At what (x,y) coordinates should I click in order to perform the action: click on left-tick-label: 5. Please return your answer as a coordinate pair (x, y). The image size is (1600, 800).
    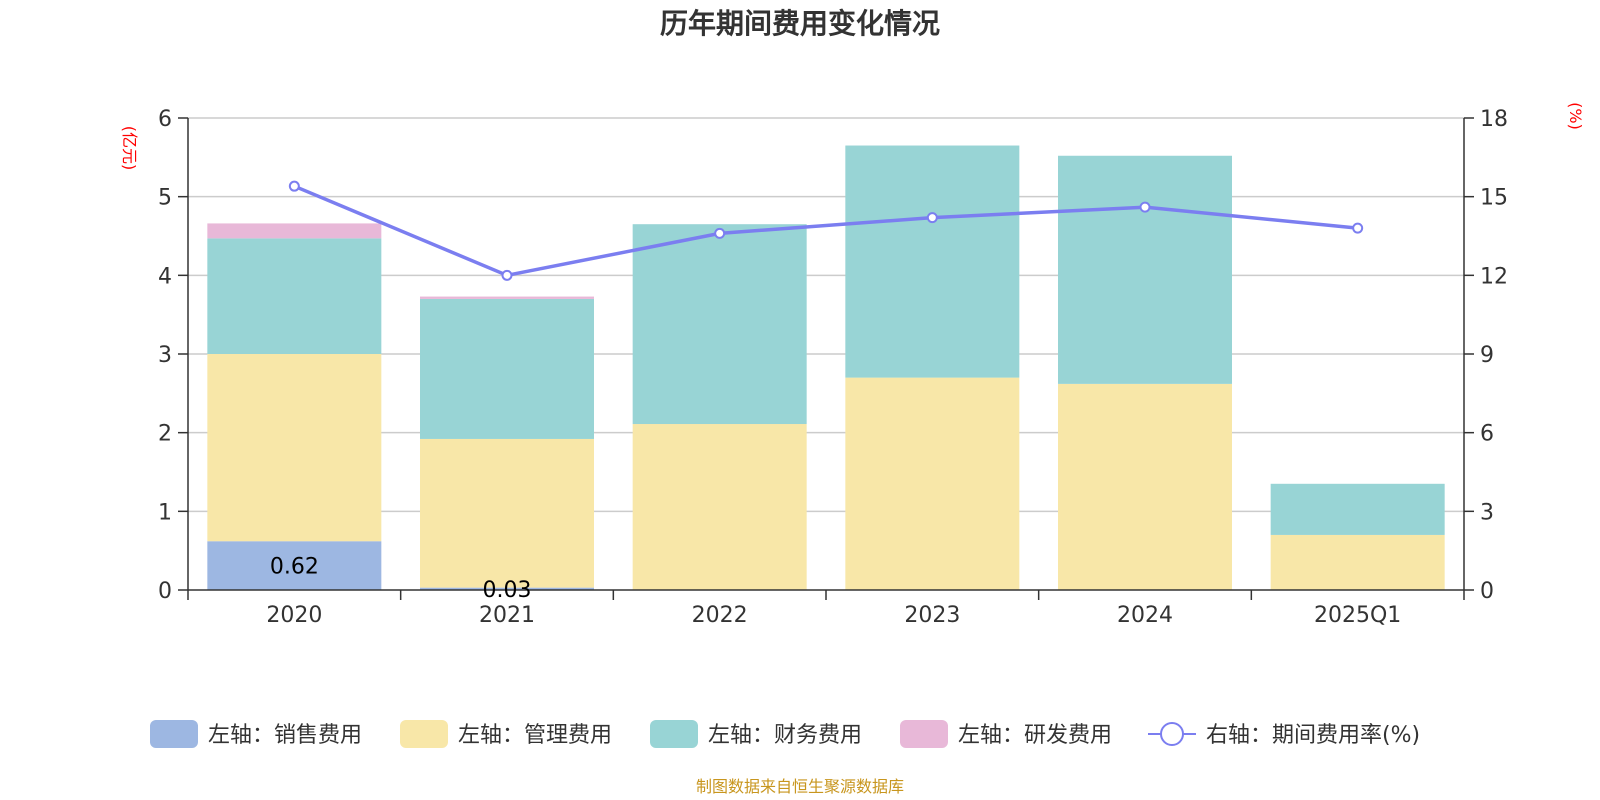
    Looking at the image, I should click on (165, 198).